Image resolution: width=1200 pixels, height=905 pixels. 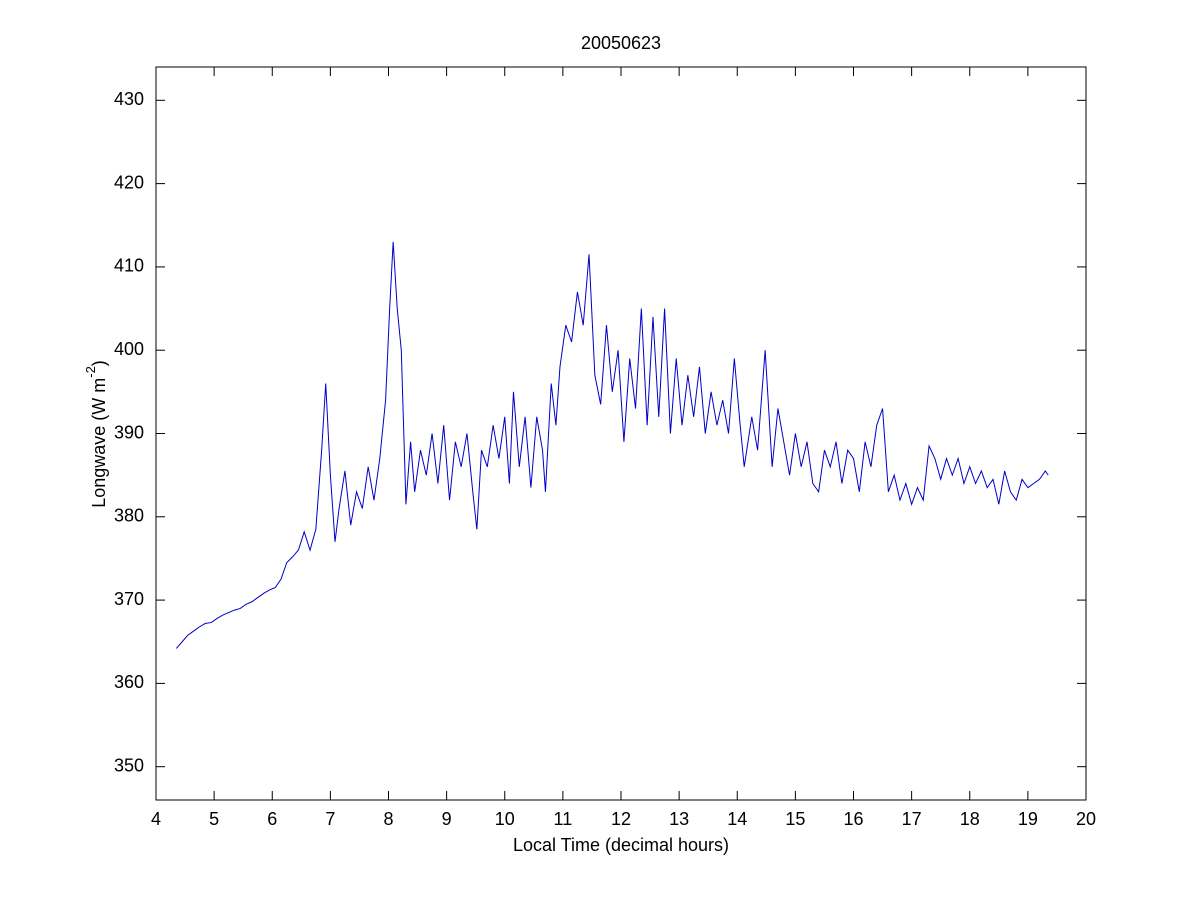 What do you see at coordinates (129, 349) in the screenshot?
I see `y-tick-label: 400` at bounding box center [129, 349].